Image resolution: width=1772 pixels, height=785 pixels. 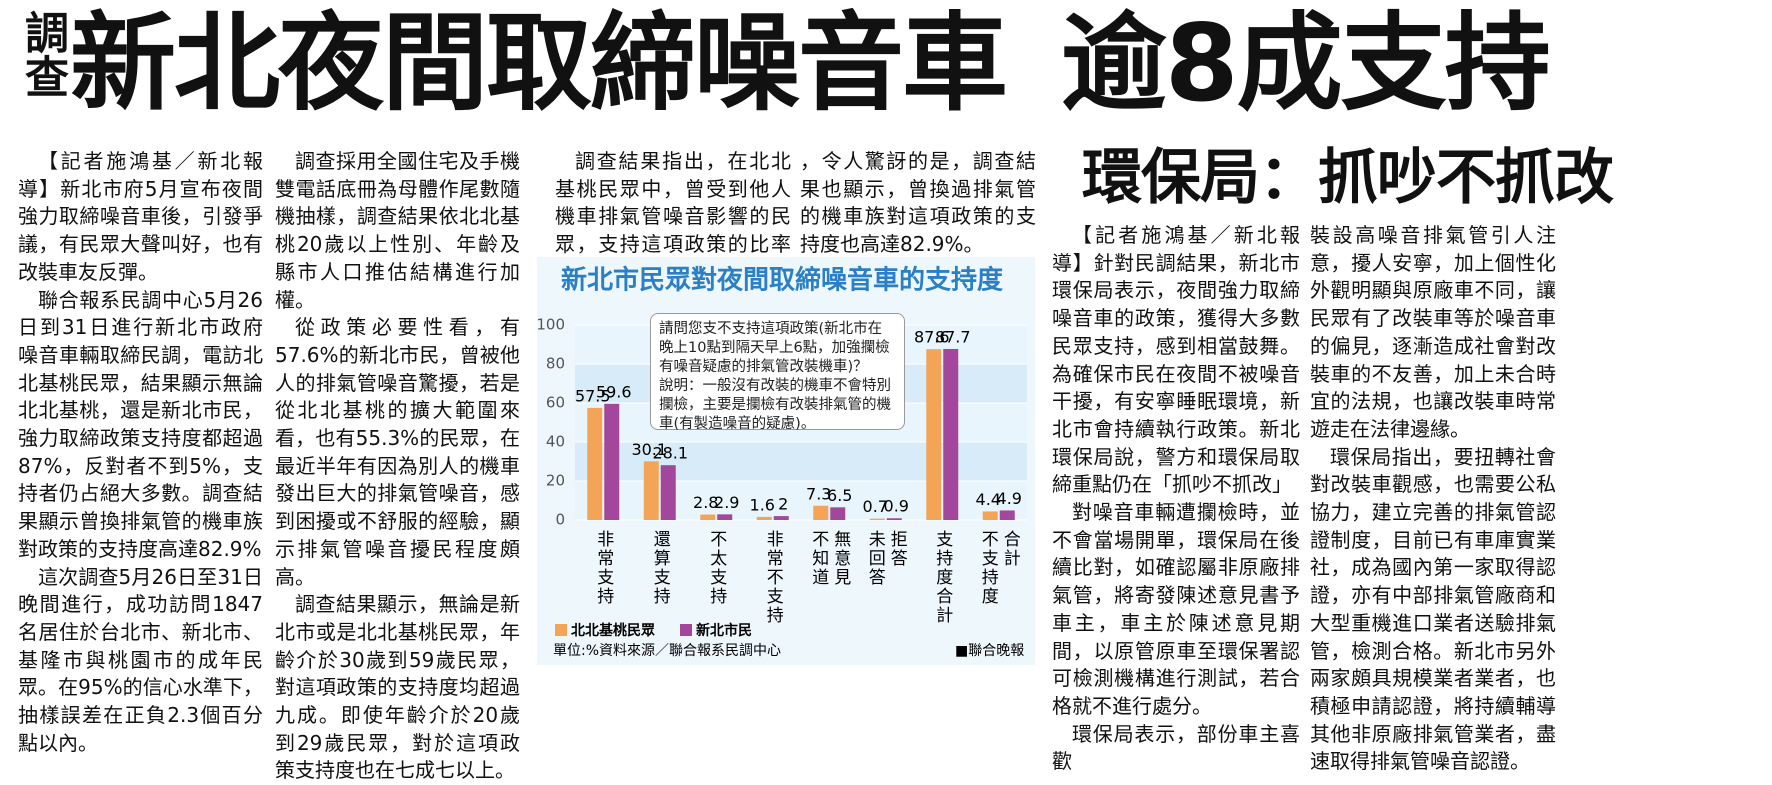 What do you see at coordinates (783, 504) in the screenshot?
I see `value-label: 2` at bounding box center [783, 504].